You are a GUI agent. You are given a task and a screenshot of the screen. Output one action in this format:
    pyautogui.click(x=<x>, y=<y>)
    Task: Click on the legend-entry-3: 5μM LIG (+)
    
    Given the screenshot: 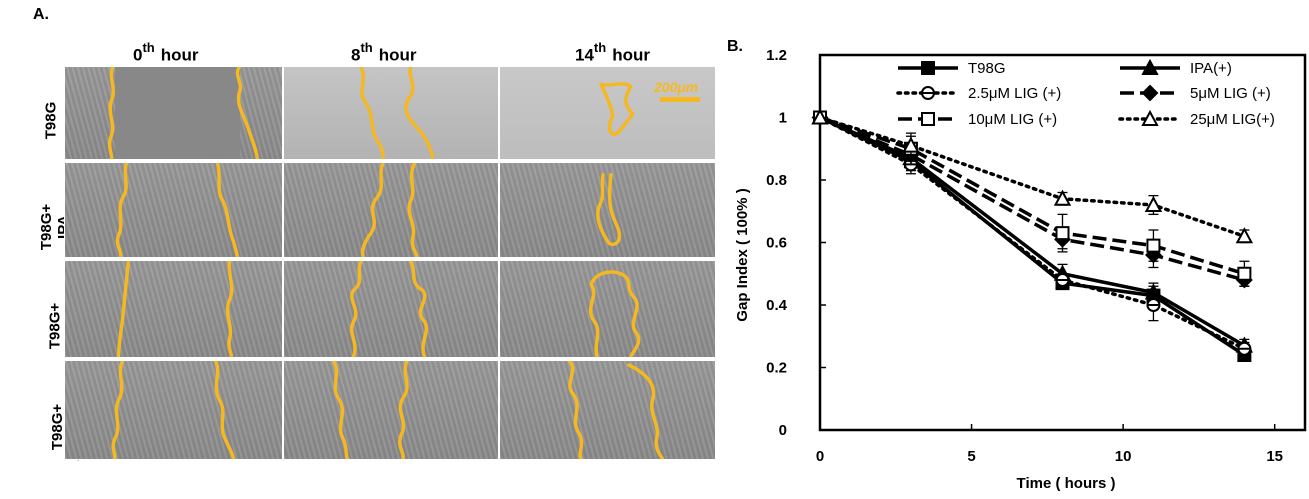 What is the action you would take?
    pyautogui.click(x=1195, y=93)
    